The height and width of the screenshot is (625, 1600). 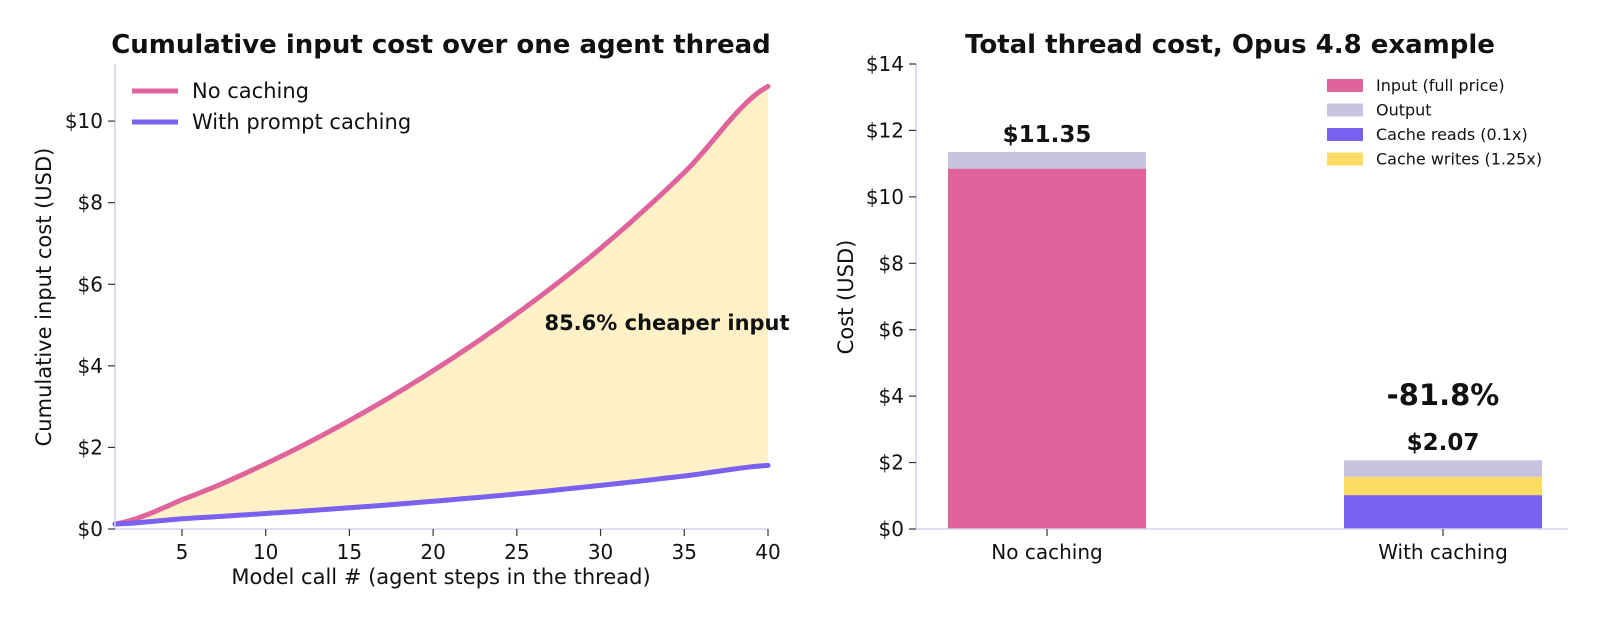 I want to click on bar-with-caching-cache-reads-0-1x, so click(x=1443, y=512).